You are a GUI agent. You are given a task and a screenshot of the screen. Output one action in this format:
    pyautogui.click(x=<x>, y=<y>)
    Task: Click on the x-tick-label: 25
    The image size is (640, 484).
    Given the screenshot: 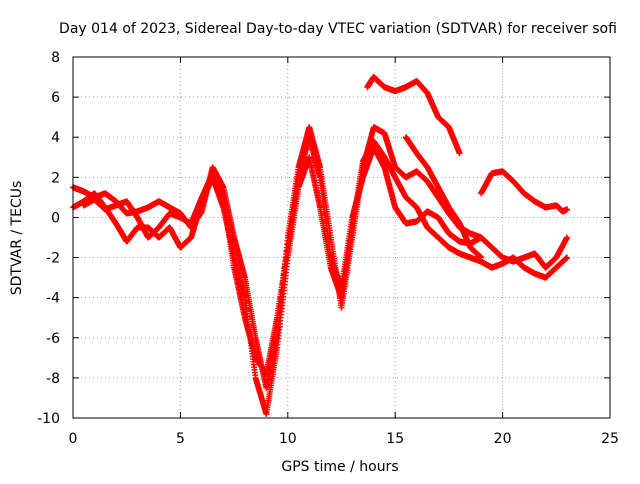 What is the action you would take?
    pyautogui.click(x=610, y=439)
    